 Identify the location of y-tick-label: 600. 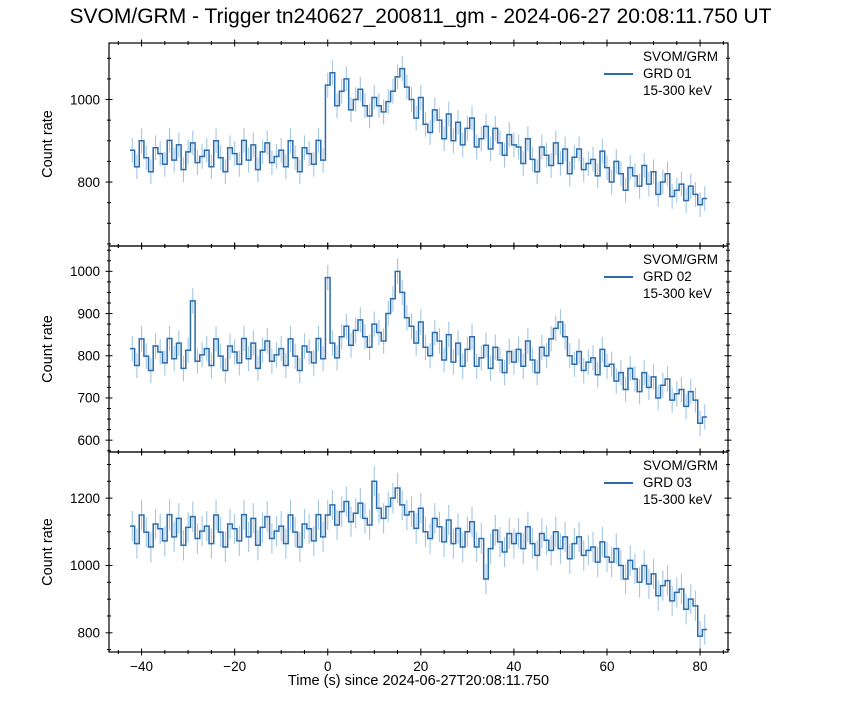
(88, 440).